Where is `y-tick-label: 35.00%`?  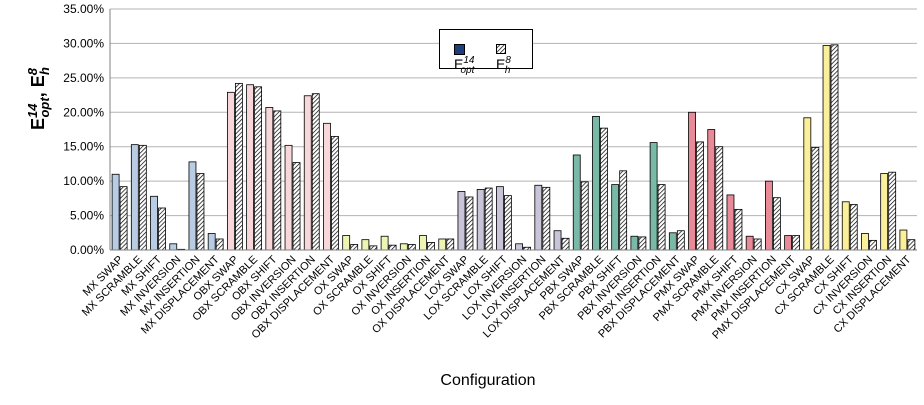
y-tick-label: 35.00% is located at coordinates (83, 9).